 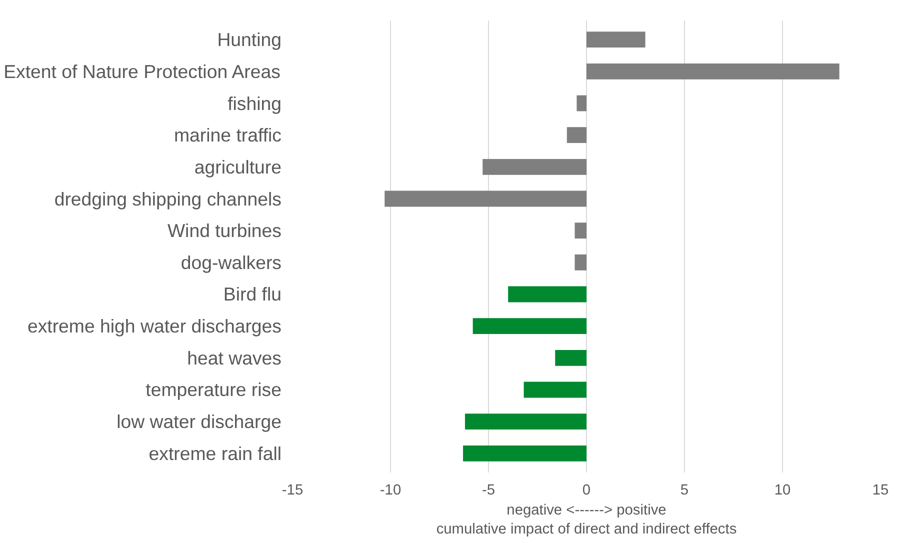 What do you see at coordinates (249, 39) in the screenshot?
I see `y-tick-label: Hunting` at bounding box center [249, 39].